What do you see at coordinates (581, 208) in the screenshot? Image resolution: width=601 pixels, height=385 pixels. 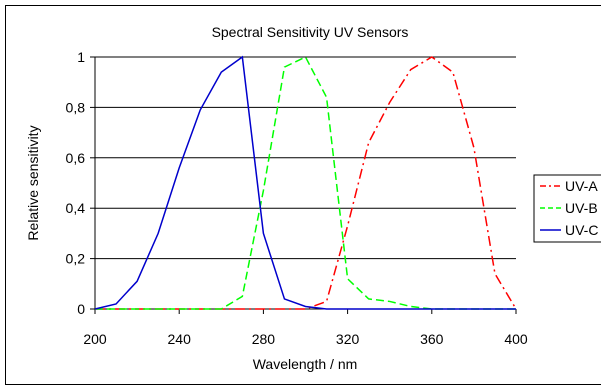 I see `legend-label-uv-b: UV-B` at bounding box center [581, 208].